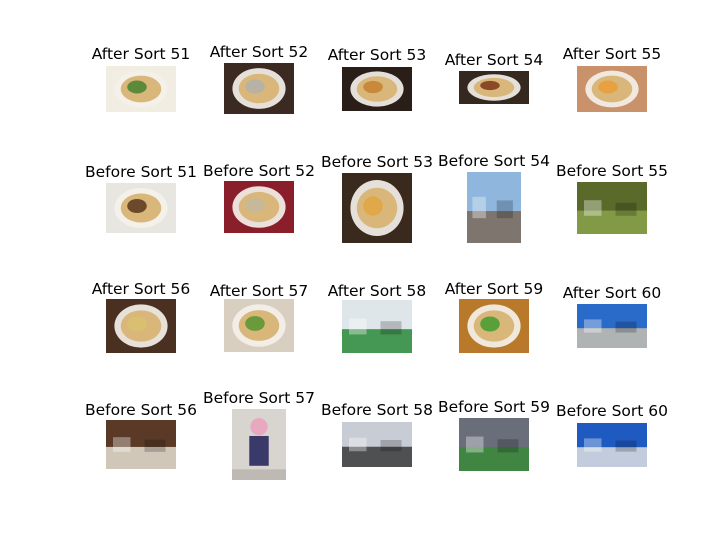  I want to click on thumbnail-caption: After Sort 56, so click(141, 289).